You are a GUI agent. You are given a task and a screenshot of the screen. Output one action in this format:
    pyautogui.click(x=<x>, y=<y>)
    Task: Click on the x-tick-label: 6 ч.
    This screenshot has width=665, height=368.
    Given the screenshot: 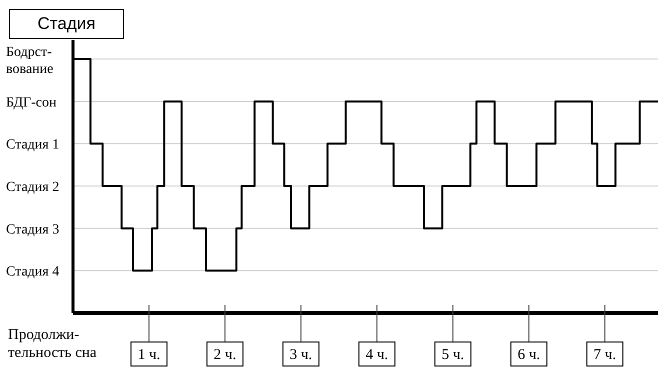 What is the action you would take?
    pyautogui.click(x=529, y=355)
    